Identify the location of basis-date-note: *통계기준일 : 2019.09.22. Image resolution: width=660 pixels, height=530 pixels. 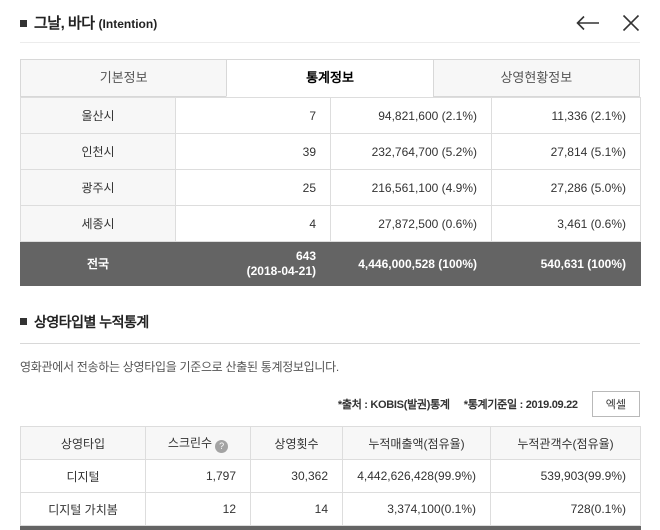
(520, 405).